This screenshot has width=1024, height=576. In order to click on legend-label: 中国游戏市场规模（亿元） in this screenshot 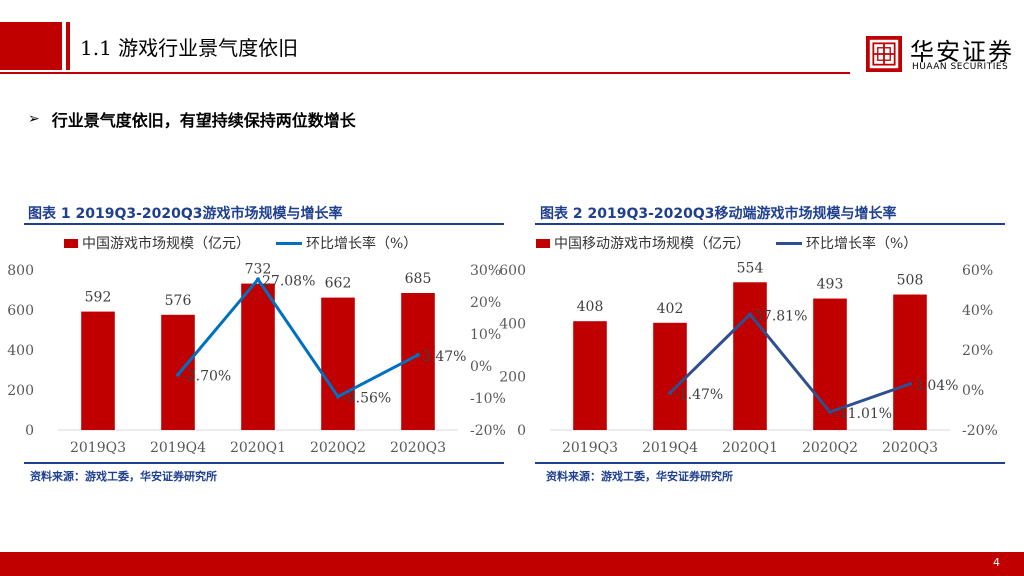, I will do `click(166, 244)`.